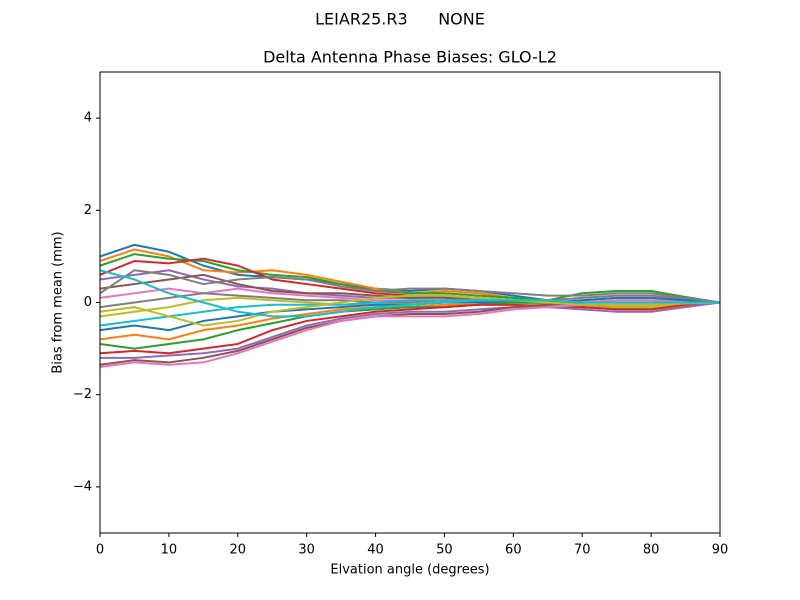 This screenshot has width=800, height=600. Describe the element at coordinates (582, 550) in the screenshot. I see `x-tick-label: 70` at that location.